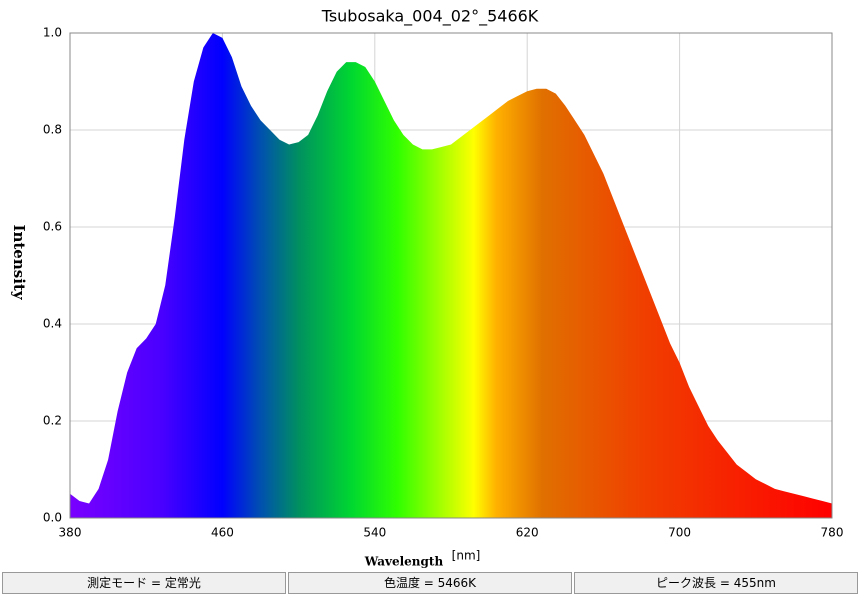 The image size is (860, 598). I want to click on status-cell: 色温度 = 5466K, so click(430, 583).